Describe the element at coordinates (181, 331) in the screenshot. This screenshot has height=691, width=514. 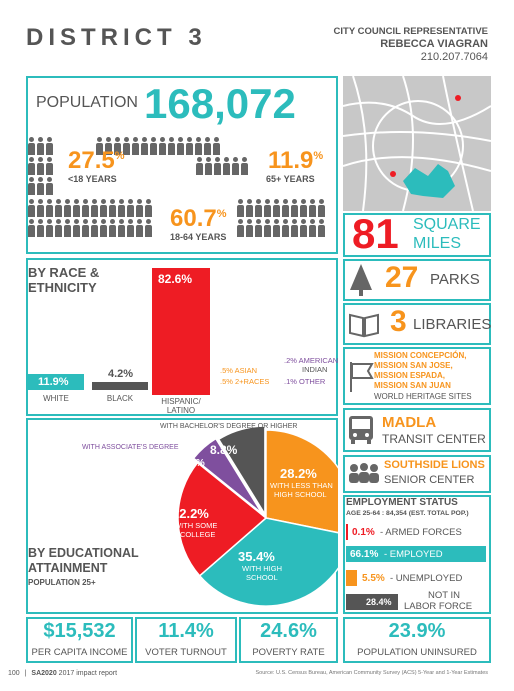
I see `hispanic-bar` at that location.